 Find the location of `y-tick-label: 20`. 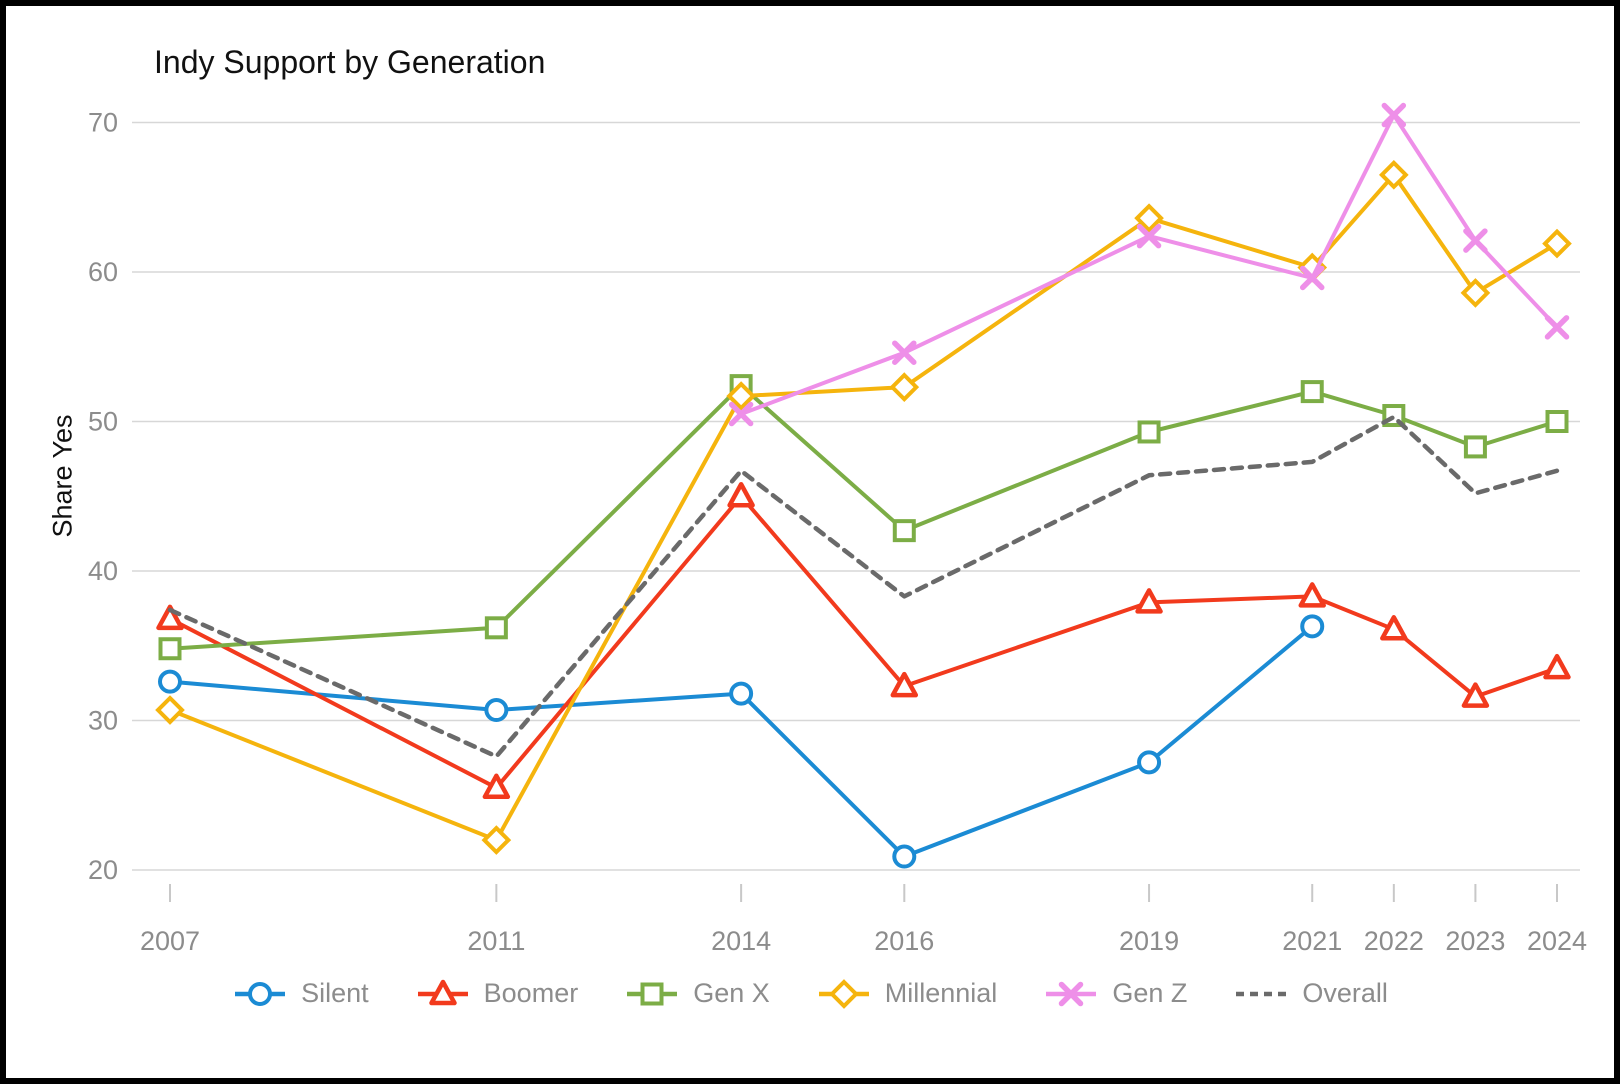

y-tick-label: 20 is located at coordinates (103, 870).